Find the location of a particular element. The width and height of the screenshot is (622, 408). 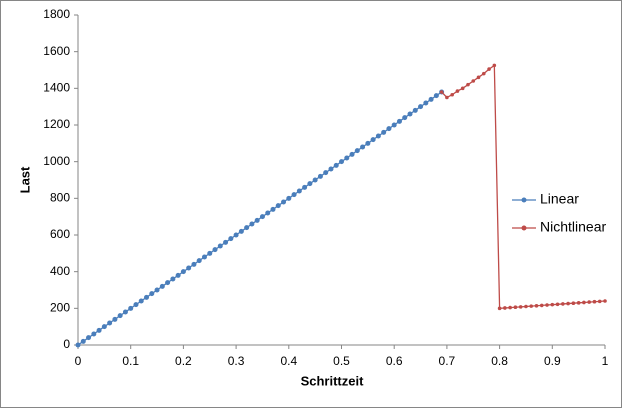

x-tick-label: 0.5 is located at coordinates (341, 361).